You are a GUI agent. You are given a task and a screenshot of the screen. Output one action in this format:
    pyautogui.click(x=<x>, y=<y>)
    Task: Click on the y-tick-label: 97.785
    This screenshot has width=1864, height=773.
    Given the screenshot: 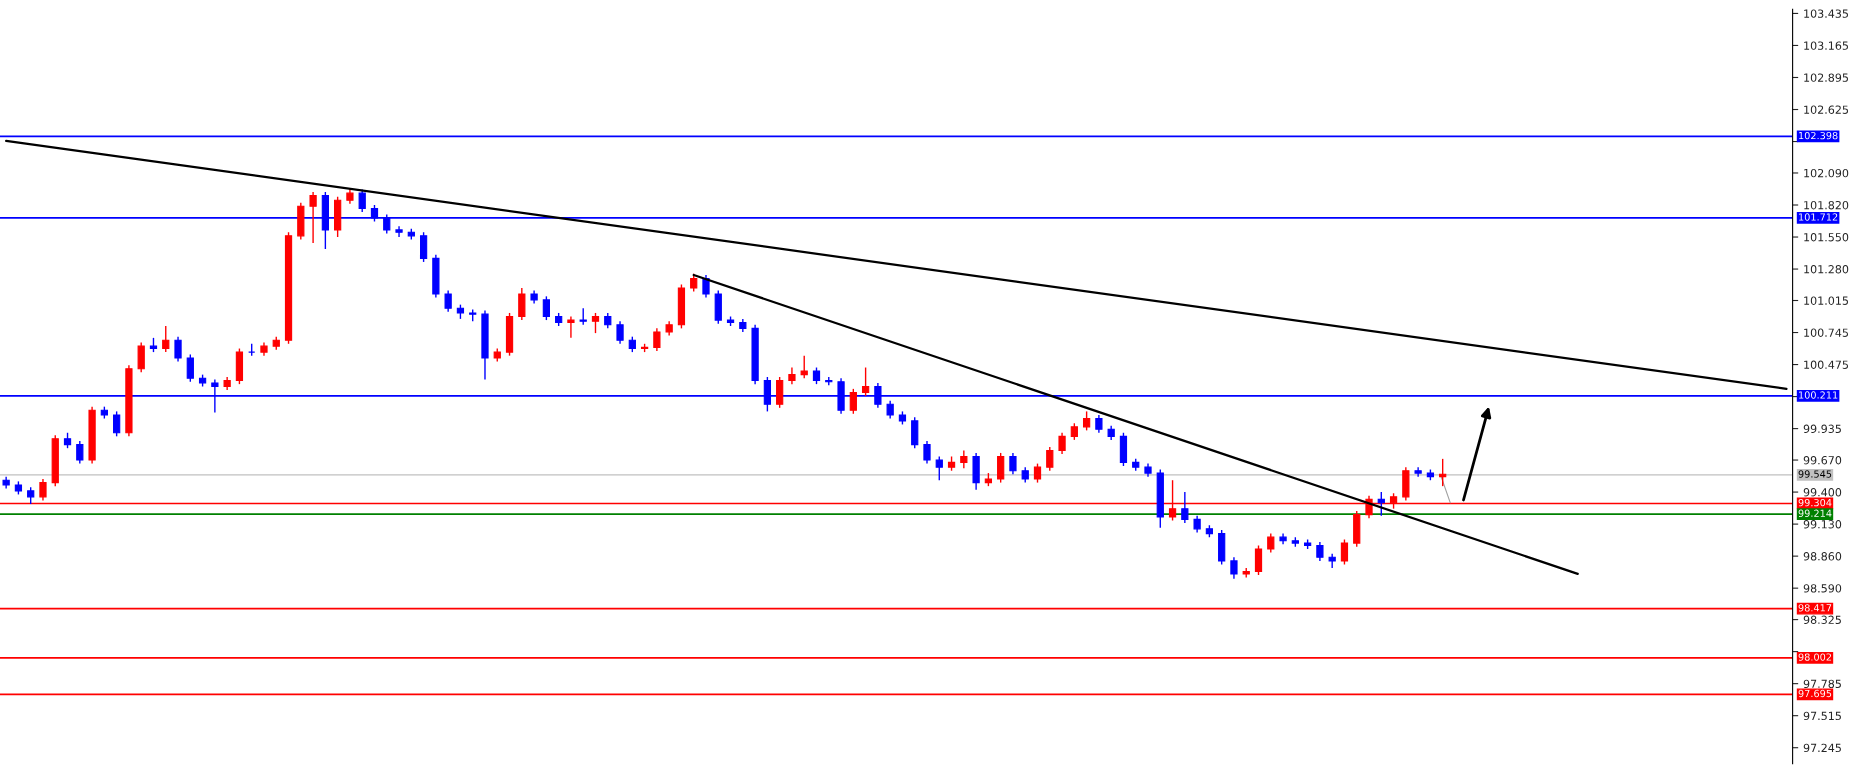 What is the action you would take?
    pyautogui.click(x=1822, y=684)
    